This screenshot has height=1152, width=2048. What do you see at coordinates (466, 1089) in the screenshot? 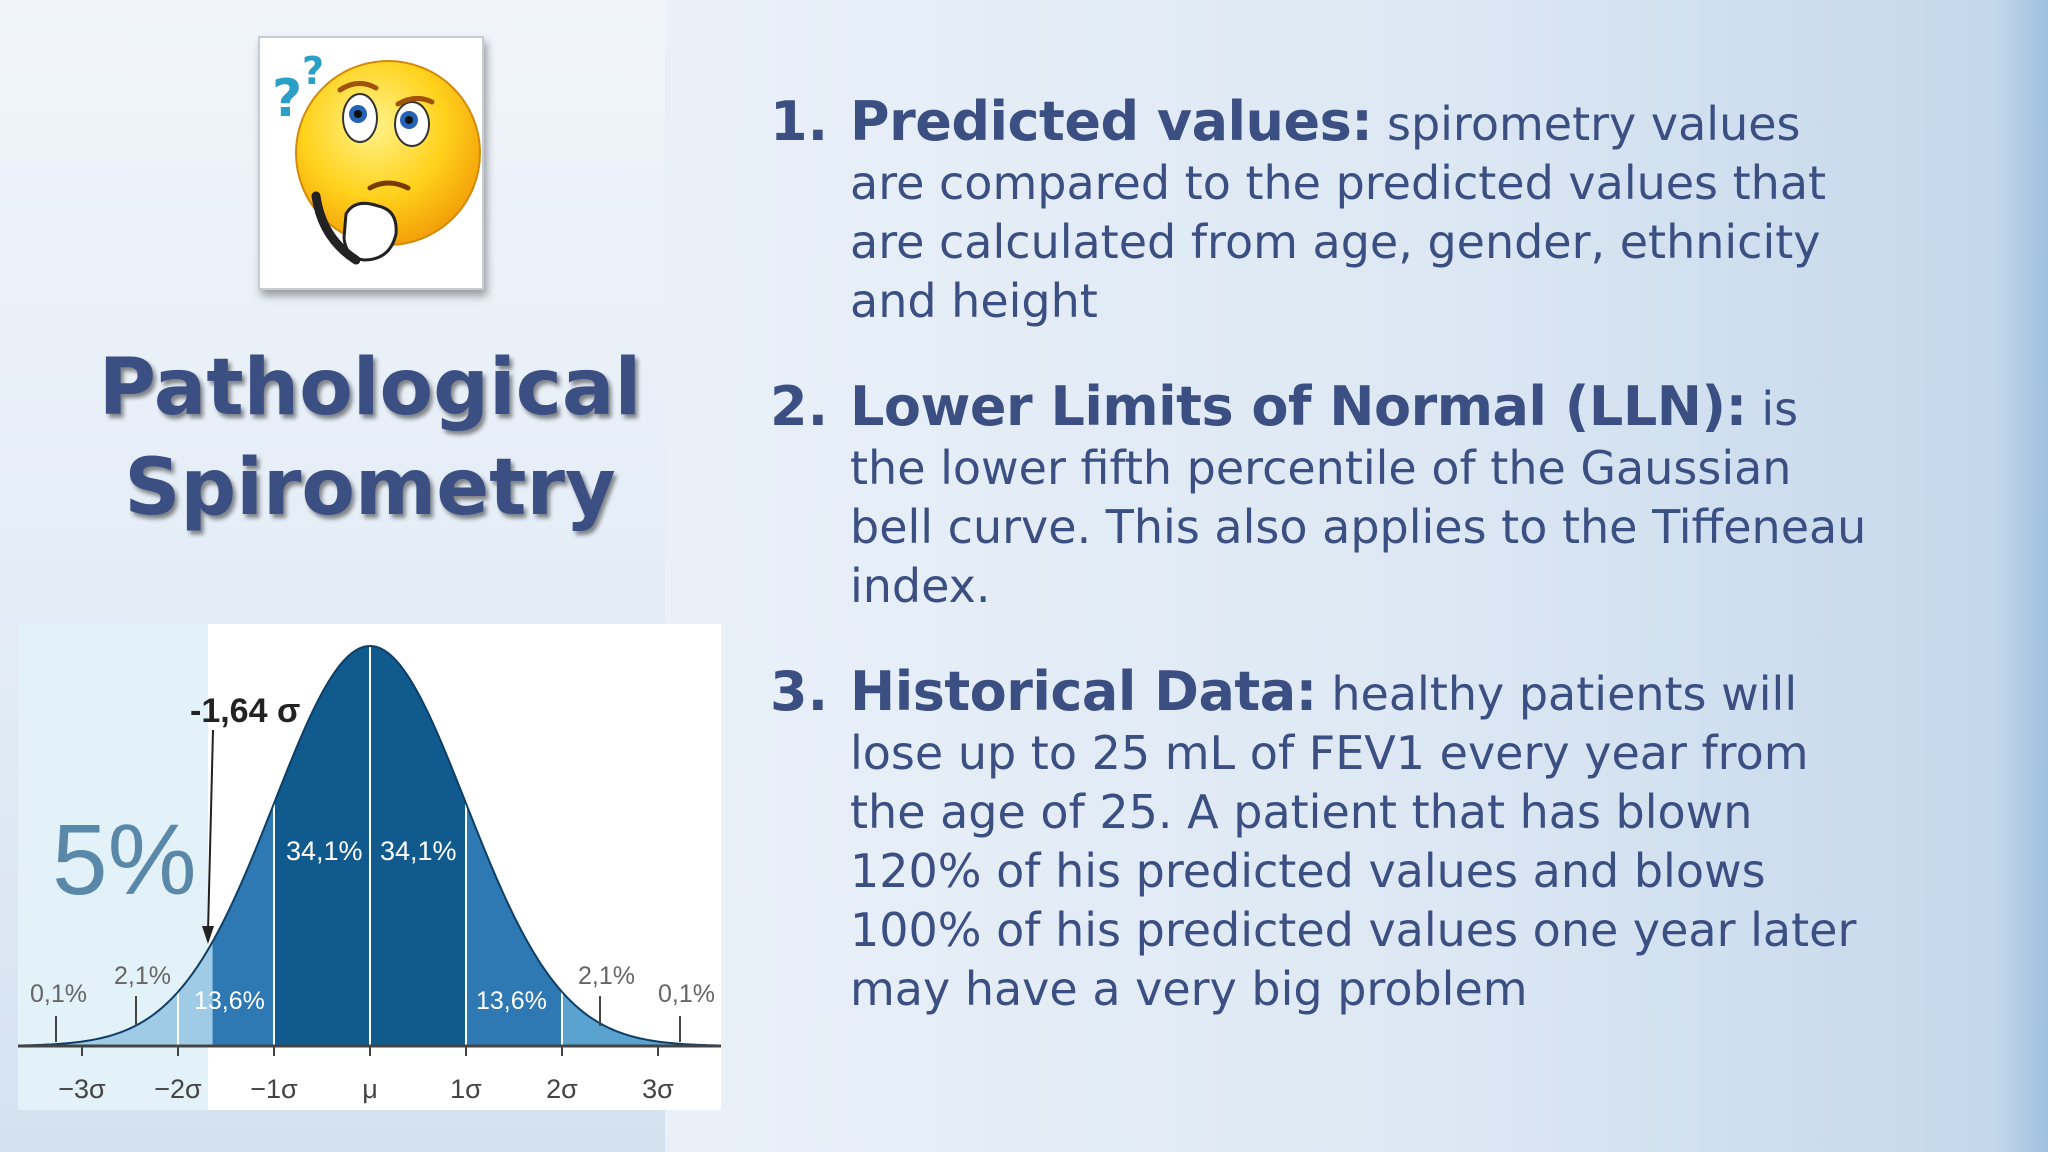
I see `axis-tick-label: 1σ` at bounding box center [466, 1089].